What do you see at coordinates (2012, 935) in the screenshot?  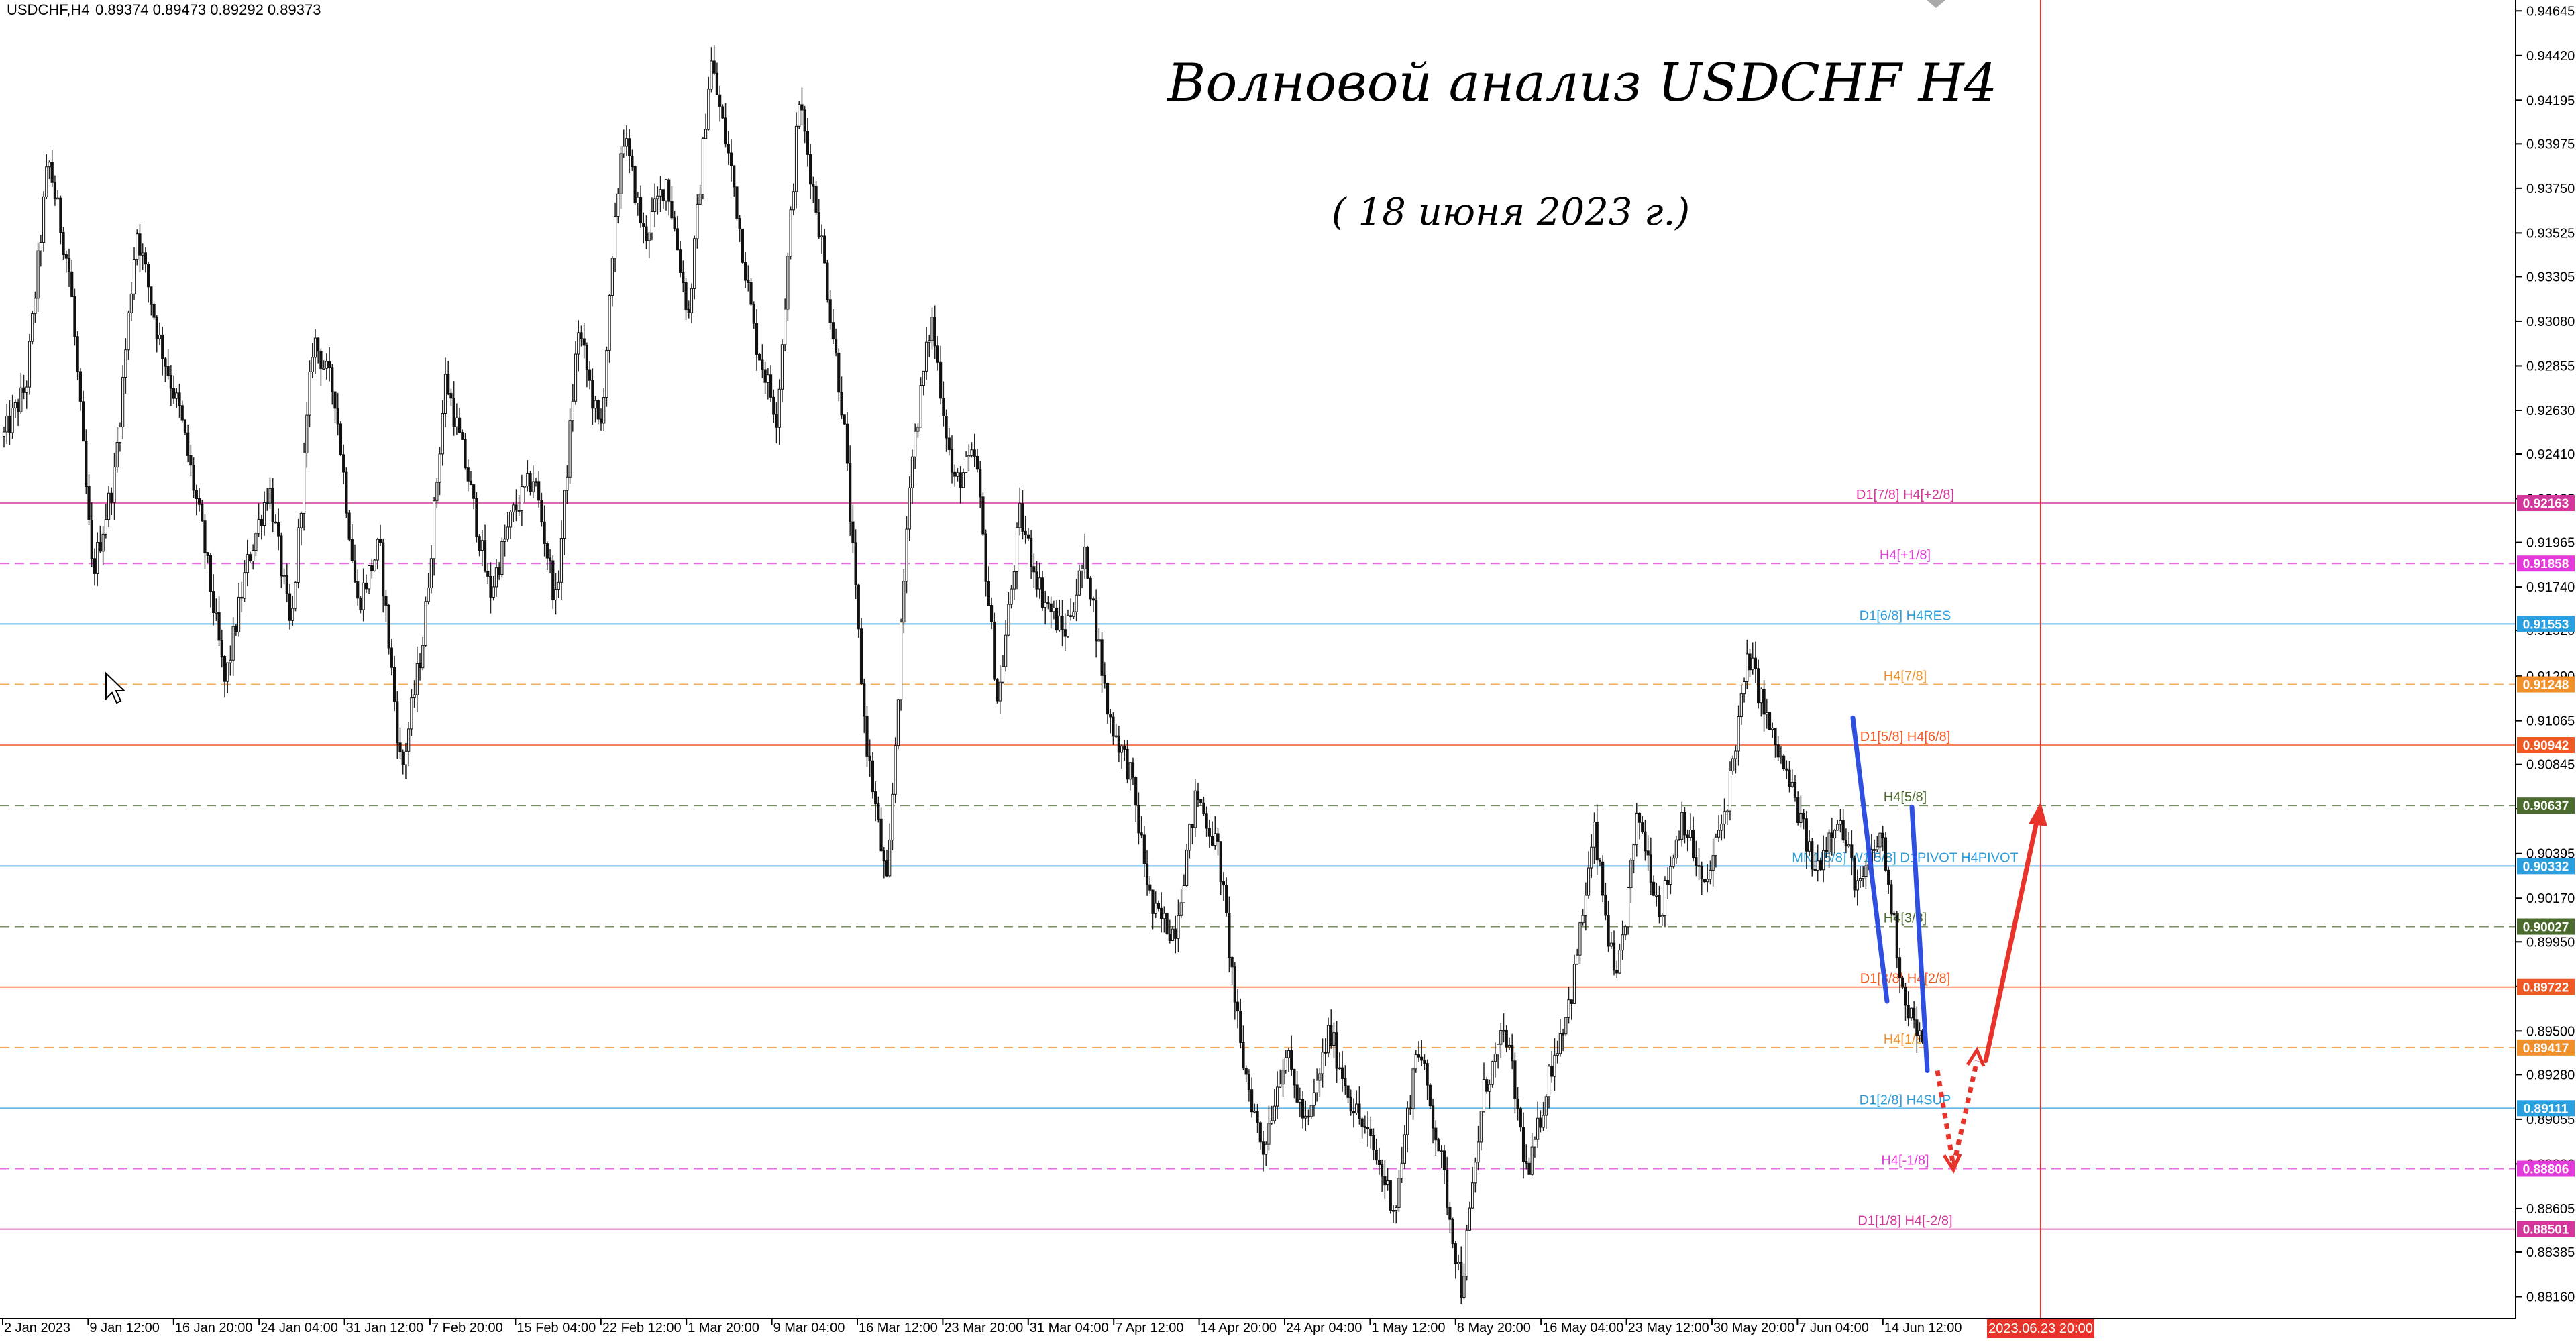 I see `forecast-arrow-line` at bounding box center [2012, 935].